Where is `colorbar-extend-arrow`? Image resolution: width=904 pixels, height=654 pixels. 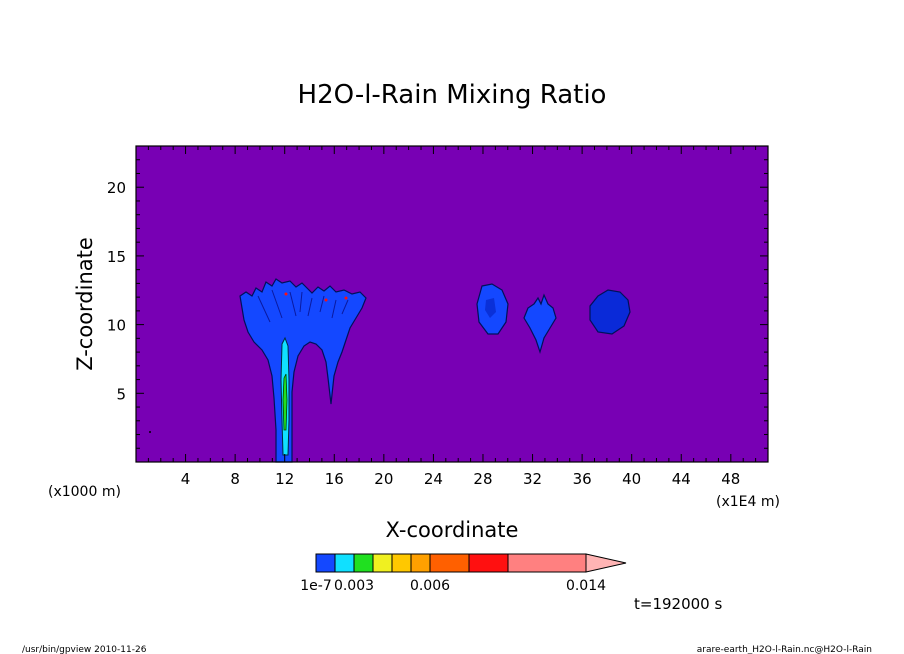
colorbar-extend-arrow is located at coordinates (606, 563).